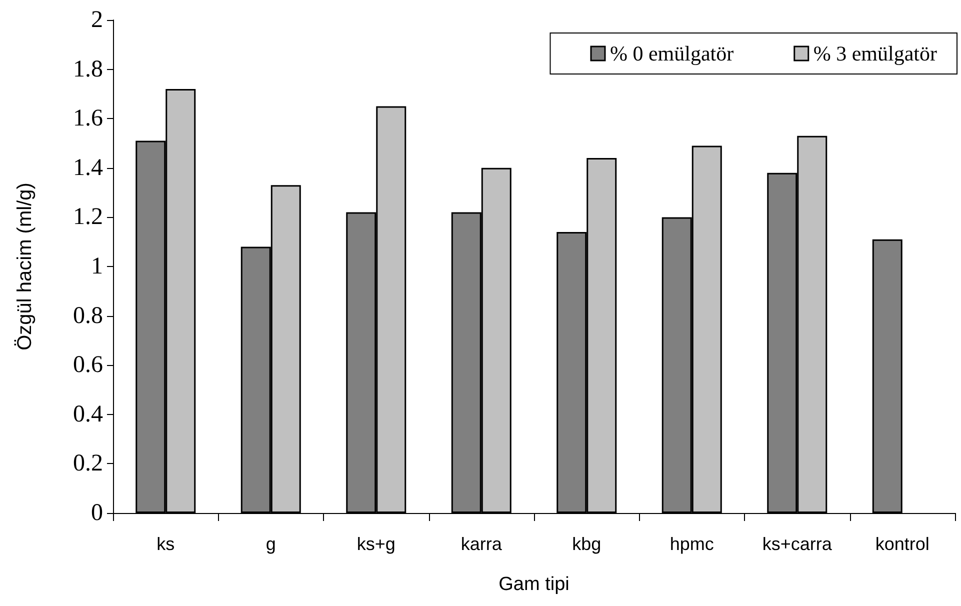 The image size is (961, 606). Describe the element at coordinates (692, 544) in the screenshot. I see `x-tick-label: hpmc` at that location.